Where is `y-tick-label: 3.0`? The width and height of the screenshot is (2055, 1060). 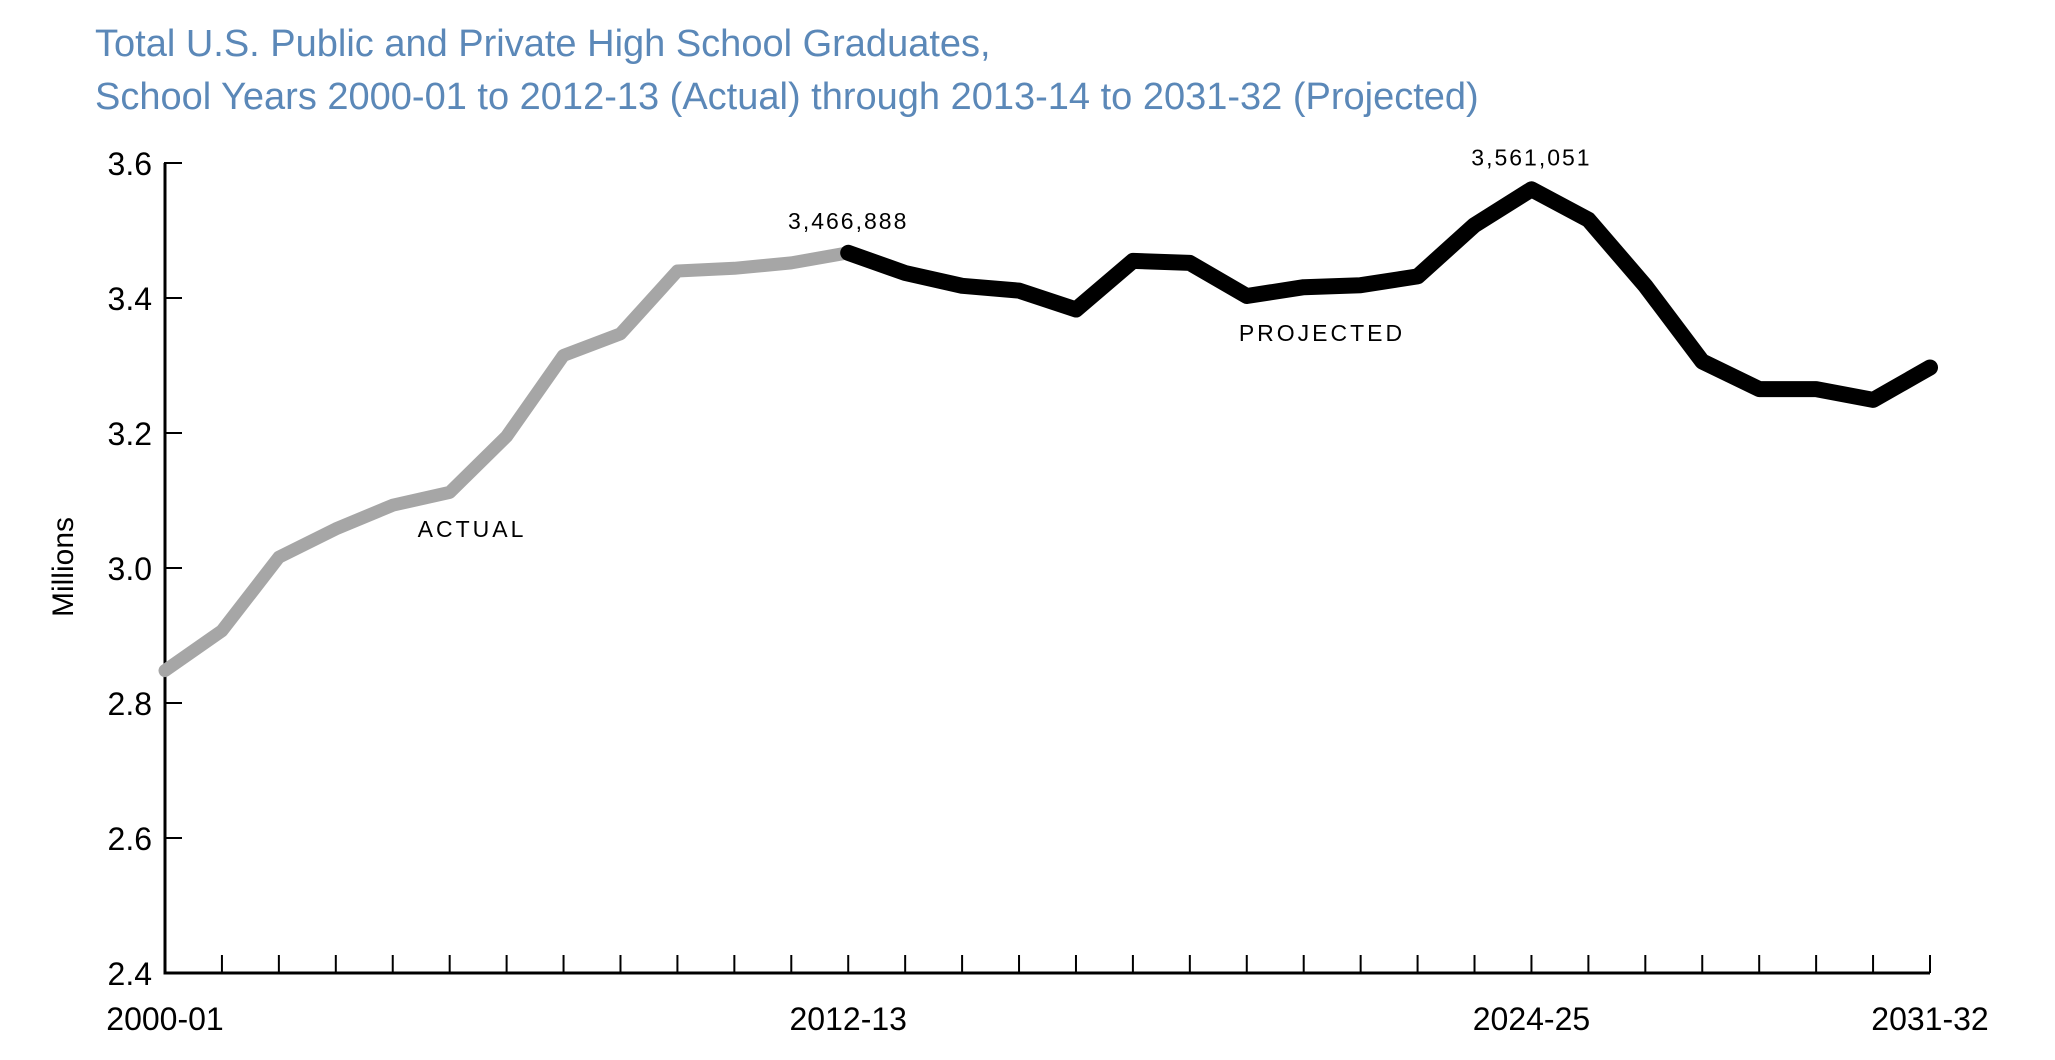 y-tick-label: 3.0 is located at coordinates (130, 569).